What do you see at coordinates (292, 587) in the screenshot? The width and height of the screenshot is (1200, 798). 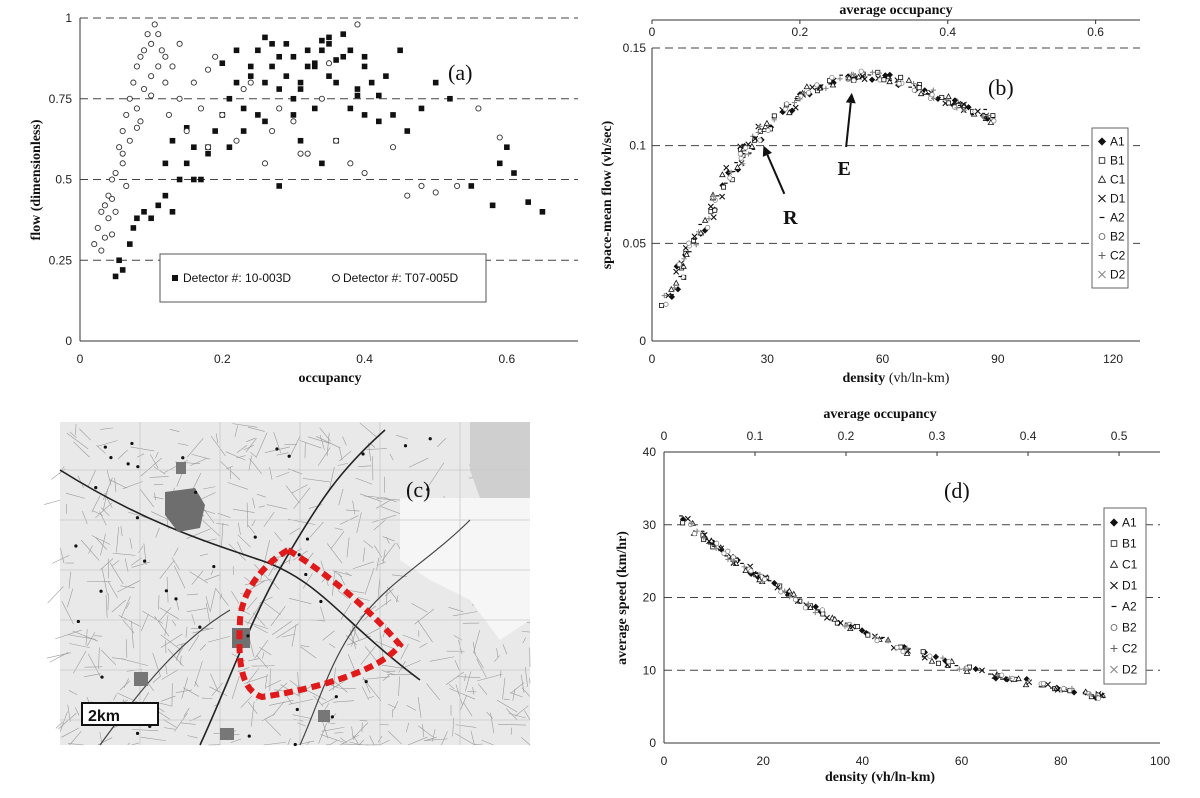 I see `map-major-road` at bounding box center [292, 587].